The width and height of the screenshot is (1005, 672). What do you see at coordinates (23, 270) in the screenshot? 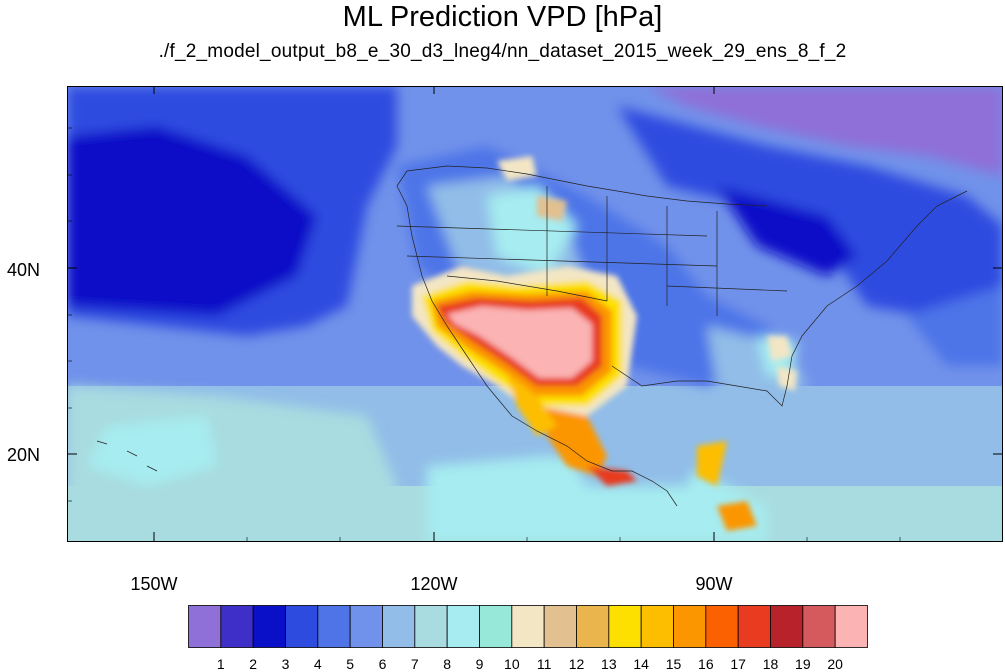
I see `lat-label-40n: 40N` at bounding box center [23, 270].